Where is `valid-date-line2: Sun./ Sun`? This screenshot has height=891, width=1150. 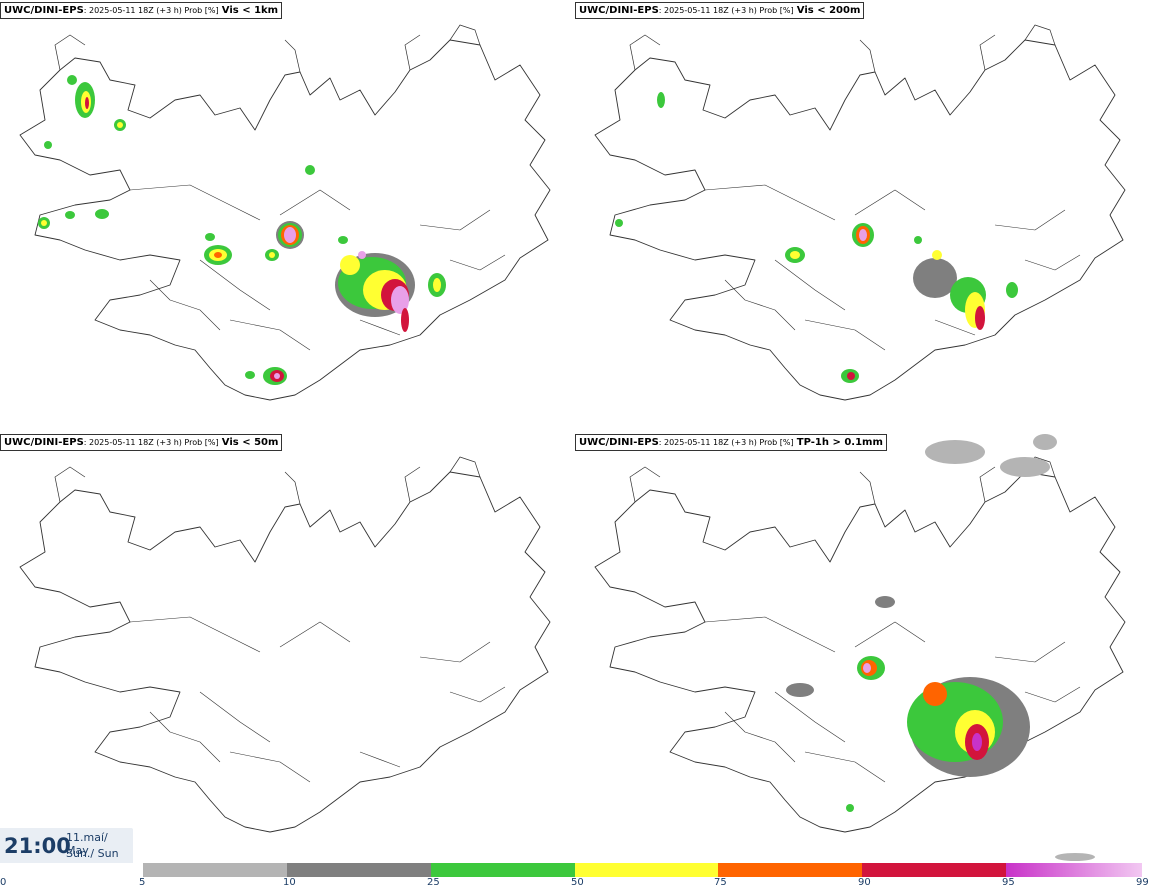
valid-date-line2: Sun./ Sun is located at coordinates (92, 853).